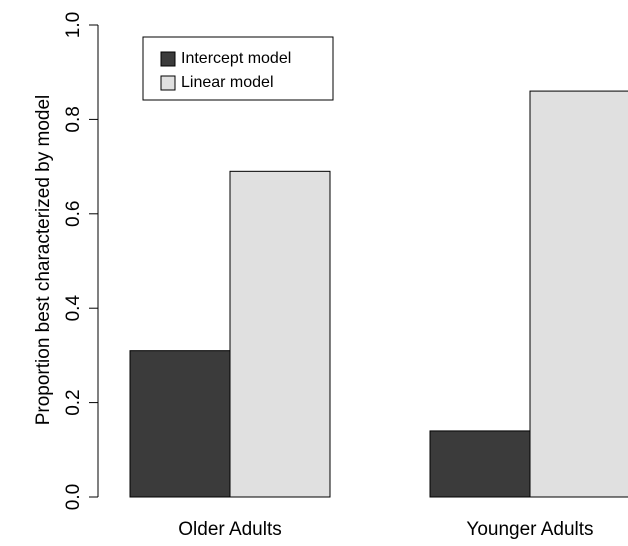 Image resolution: width=628 pixels, height=546 pixels. What do you see at coordinates (43, 260) in the screenshot?
I see `y-axis-label: Proportion best characterized by model` at bounding box center [43, 260].